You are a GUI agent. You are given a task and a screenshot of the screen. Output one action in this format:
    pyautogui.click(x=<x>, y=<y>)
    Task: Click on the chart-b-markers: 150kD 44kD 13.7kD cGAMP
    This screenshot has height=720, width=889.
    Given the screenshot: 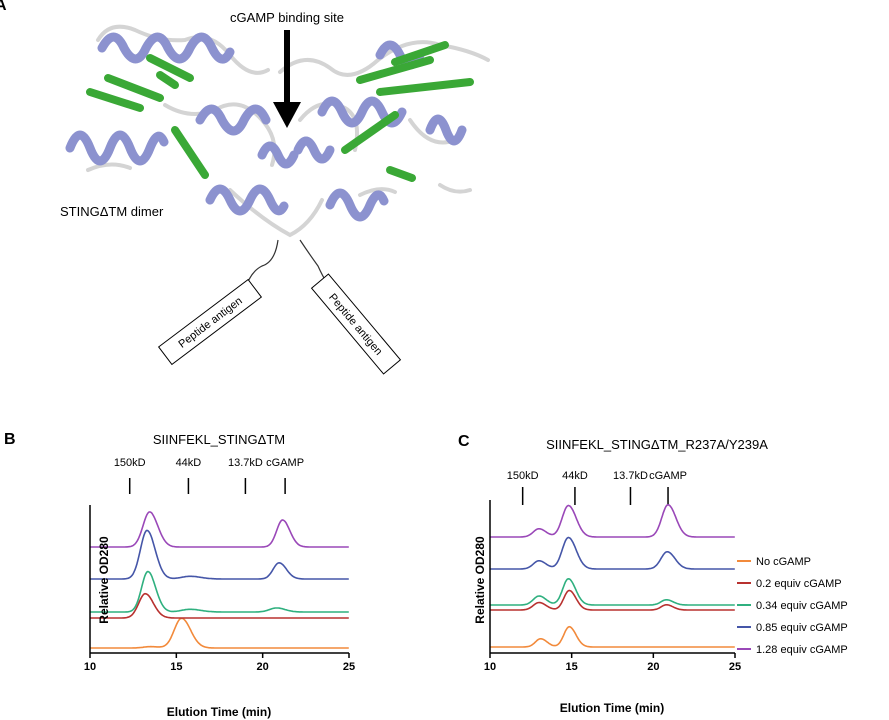 What is the action you would take?
    pyautogui.click(x=209, y=475)
    